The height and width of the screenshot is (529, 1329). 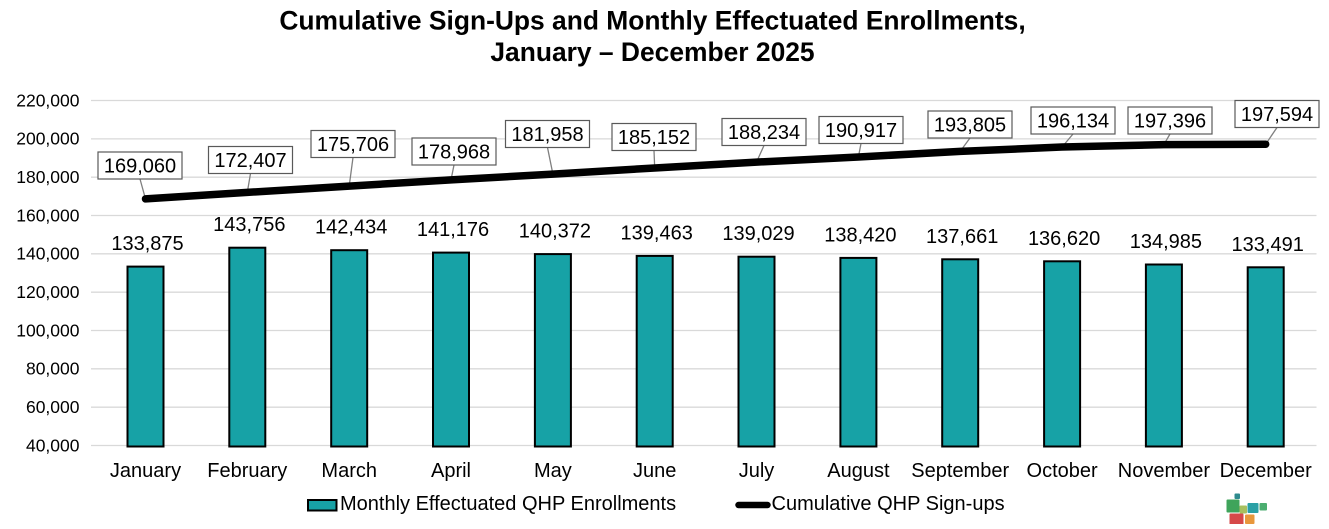 What do you see at coordinates (48, 100) in the screenshot?
I see `svg-text: 220,000` at bounding box center [48, 100].